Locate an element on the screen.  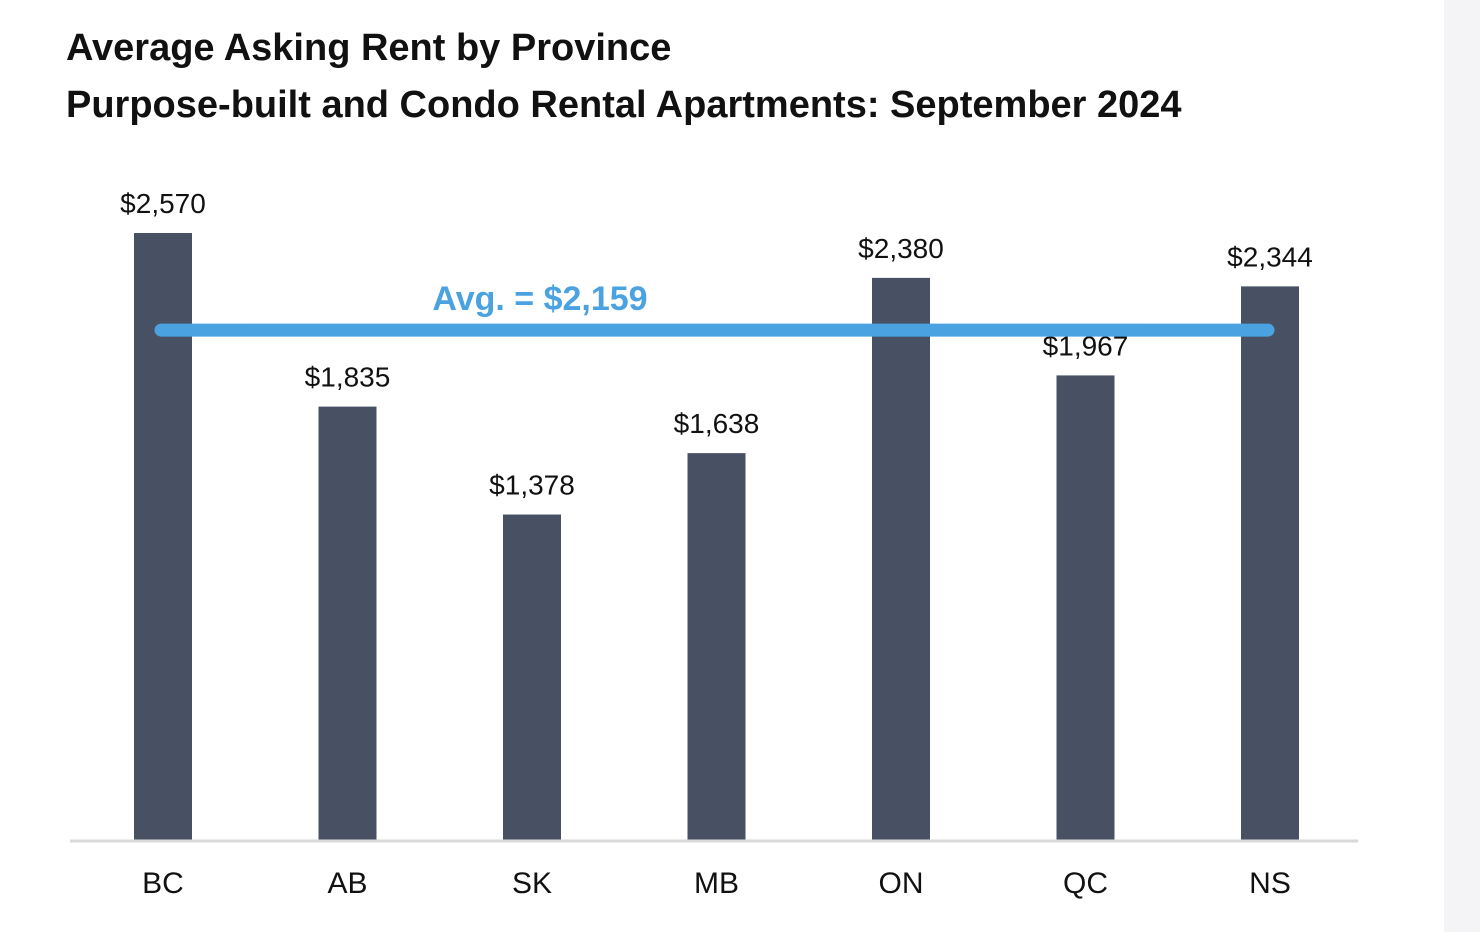
bar-mb is located at coordinates (716, 646).